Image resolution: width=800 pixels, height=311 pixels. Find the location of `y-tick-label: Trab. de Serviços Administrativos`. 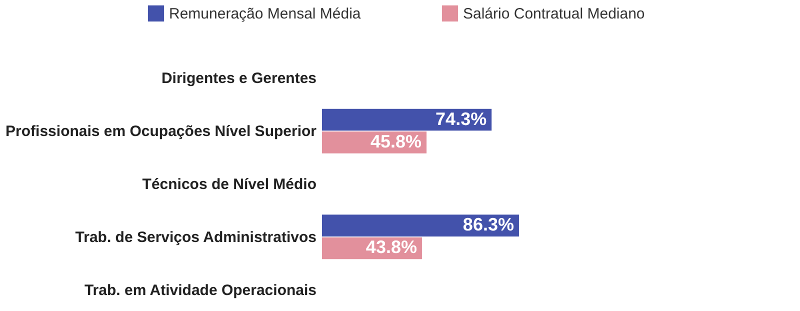

y-tick-label: Trab. de Serviços Administrativos is located at coordinates (195, 237).